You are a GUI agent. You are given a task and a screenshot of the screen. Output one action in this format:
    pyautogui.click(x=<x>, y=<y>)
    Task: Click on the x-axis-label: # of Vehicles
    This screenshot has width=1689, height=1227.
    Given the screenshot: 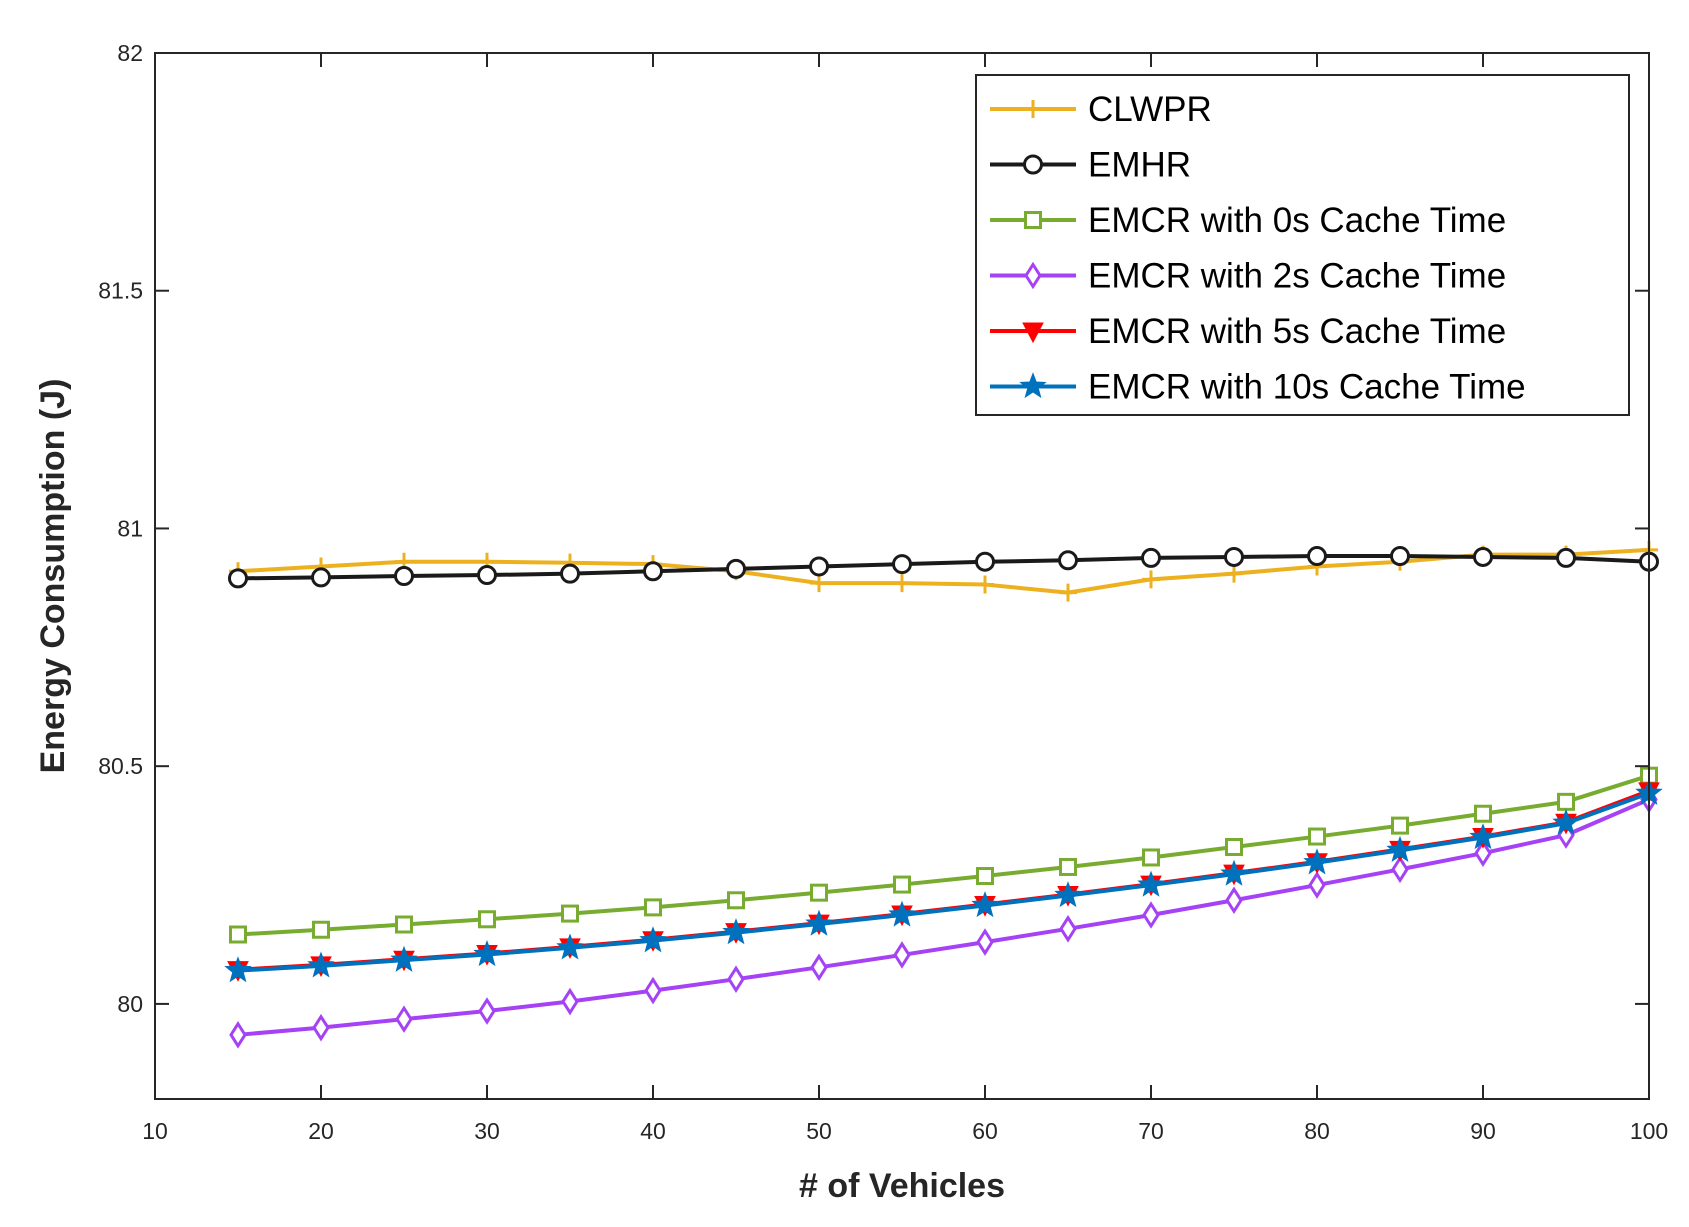 What is the action you would take?
    pyautogui.click(x=902, y=1186)
    